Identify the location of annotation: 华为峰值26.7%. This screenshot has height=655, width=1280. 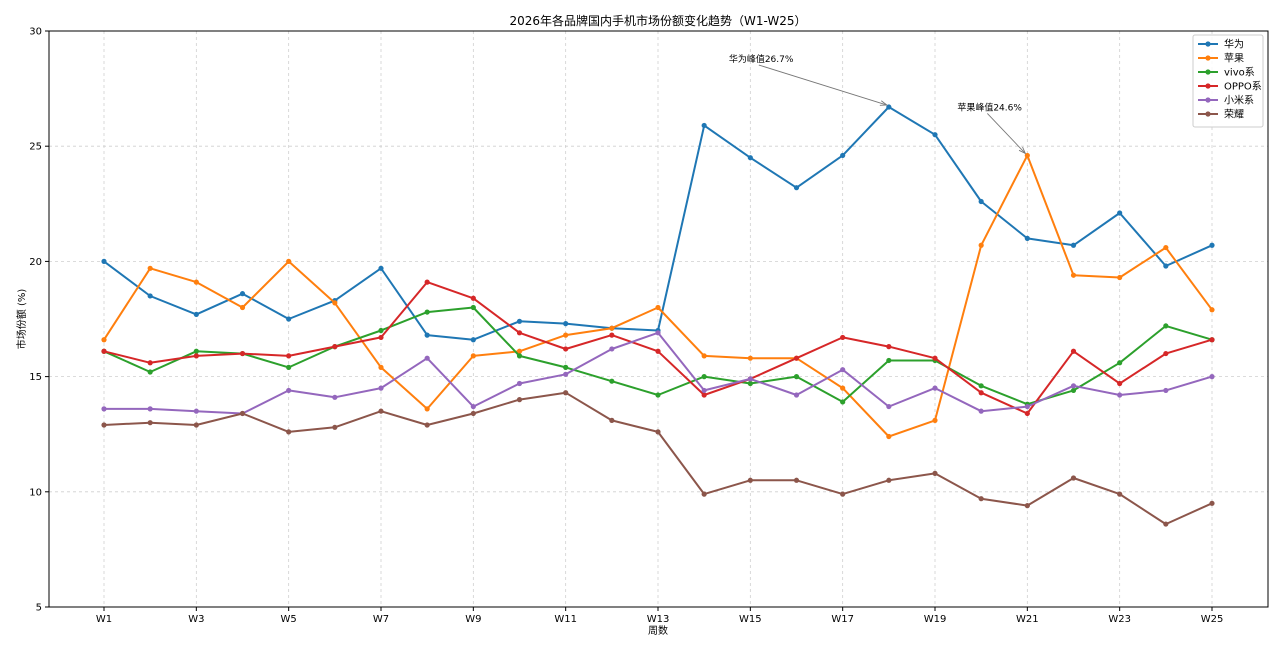
(809, 79).